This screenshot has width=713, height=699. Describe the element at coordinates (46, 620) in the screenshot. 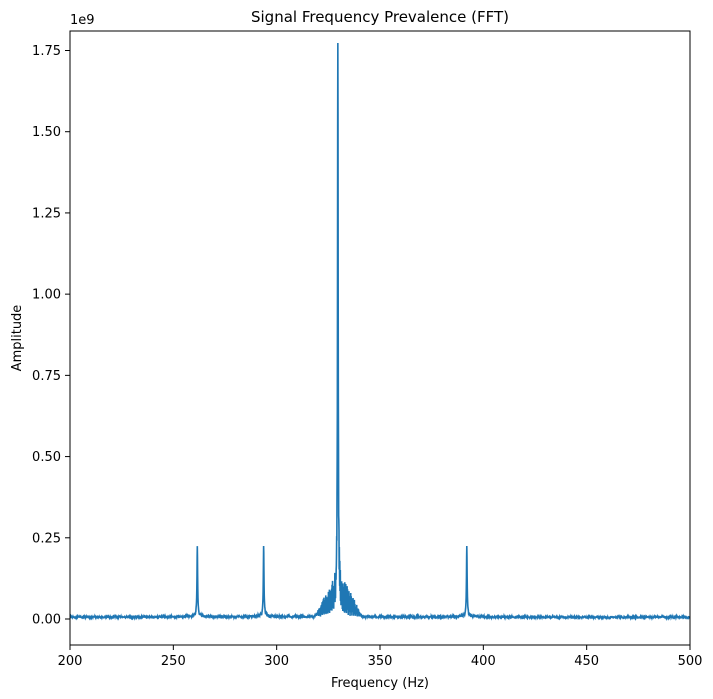

I see `y-tick-label: 0.00` at that location.